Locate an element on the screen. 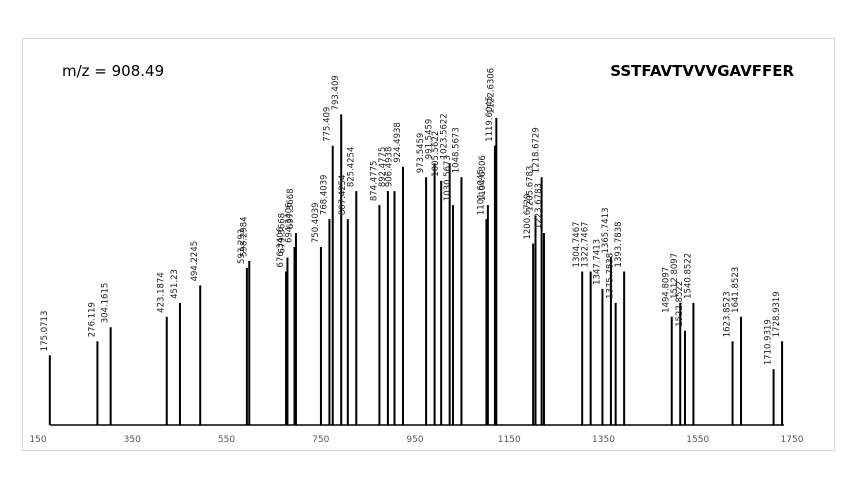 The image size is (848, 477). x-tick-label: 550 is located at coordinates (226, 440).